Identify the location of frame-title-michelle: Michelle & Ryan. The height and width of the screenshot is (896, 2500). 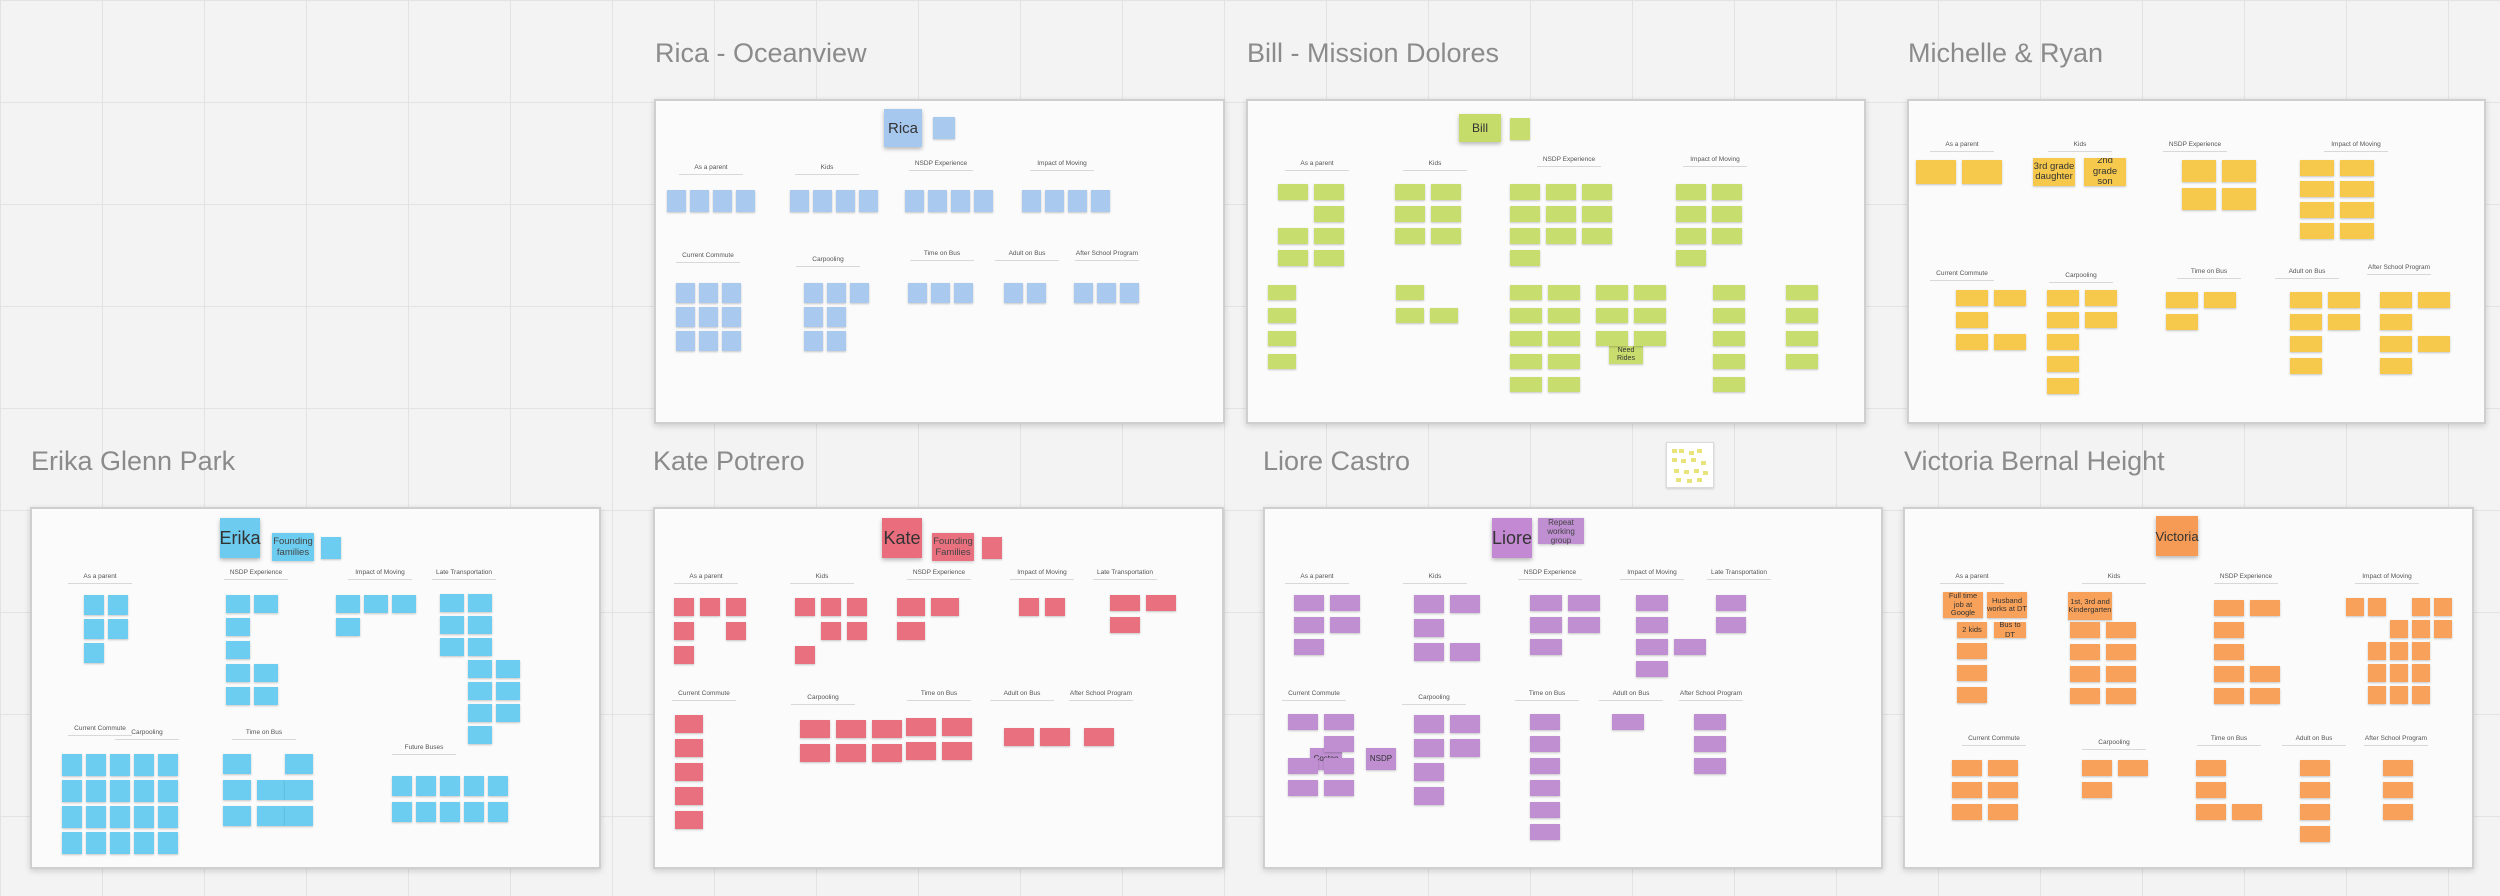
(2006, 53).